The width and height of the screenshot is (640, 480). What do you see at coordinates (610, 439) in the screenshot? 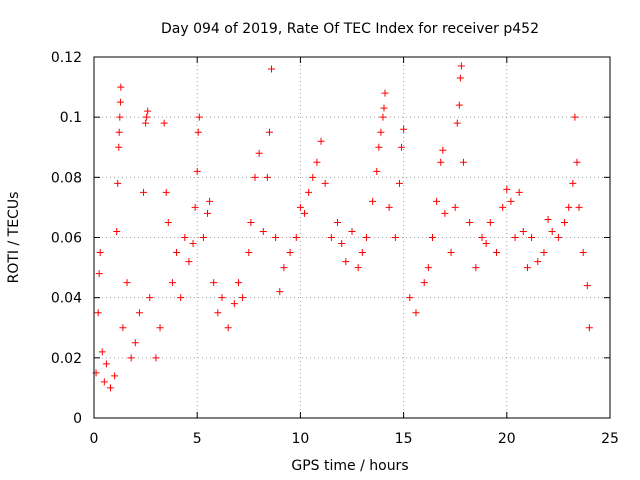
I see `x-tick-label: 25` at bounding box center [610, 439].